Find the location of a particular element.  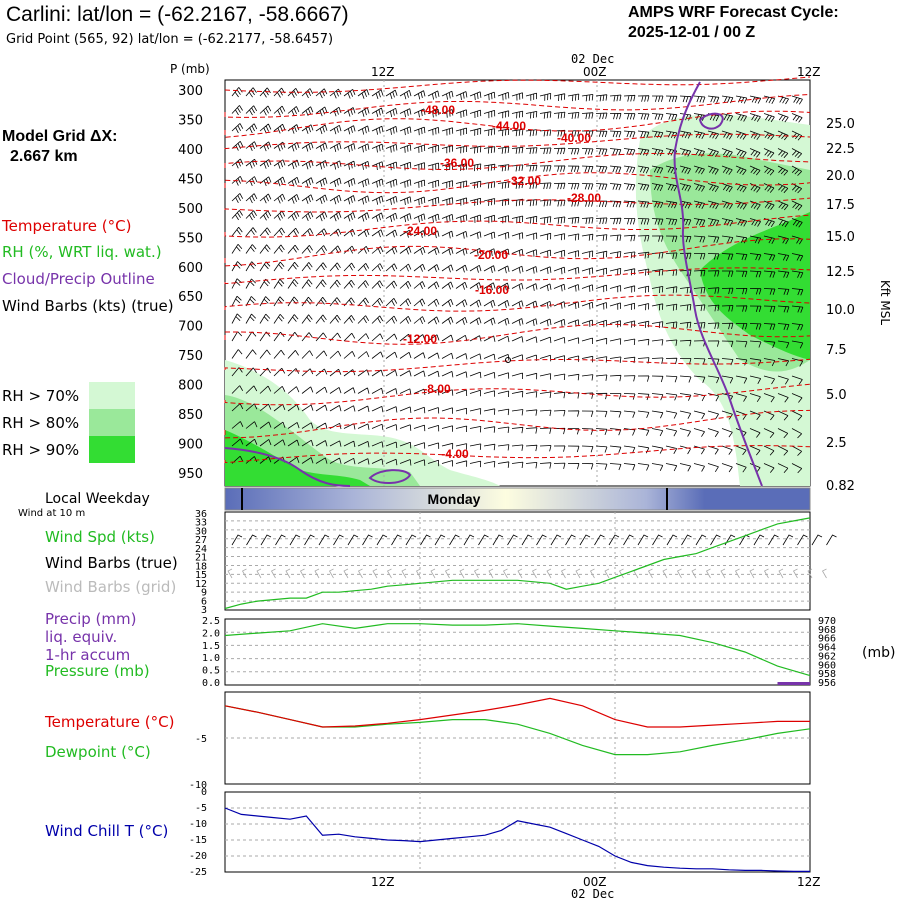

wind-barbs-grid is located at coordinates (527, 573).